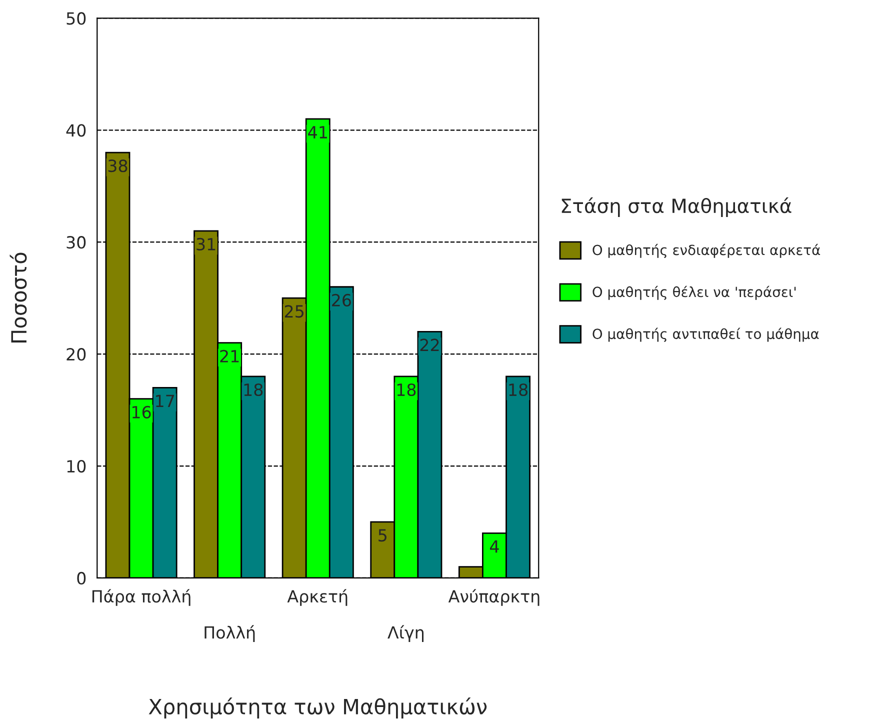 The height and width of the screenshot is (727, 883). I want to click on x-tick-label: Πολλή, so click(229, 633).